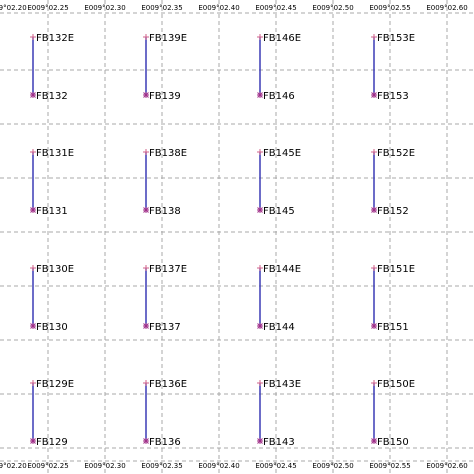 The height and width of the screenshot is (474, 474). Describe the element at coordinates (218, 466) in the screenshot. I see `longitude-bottom-label: E009°02.40` at that location.